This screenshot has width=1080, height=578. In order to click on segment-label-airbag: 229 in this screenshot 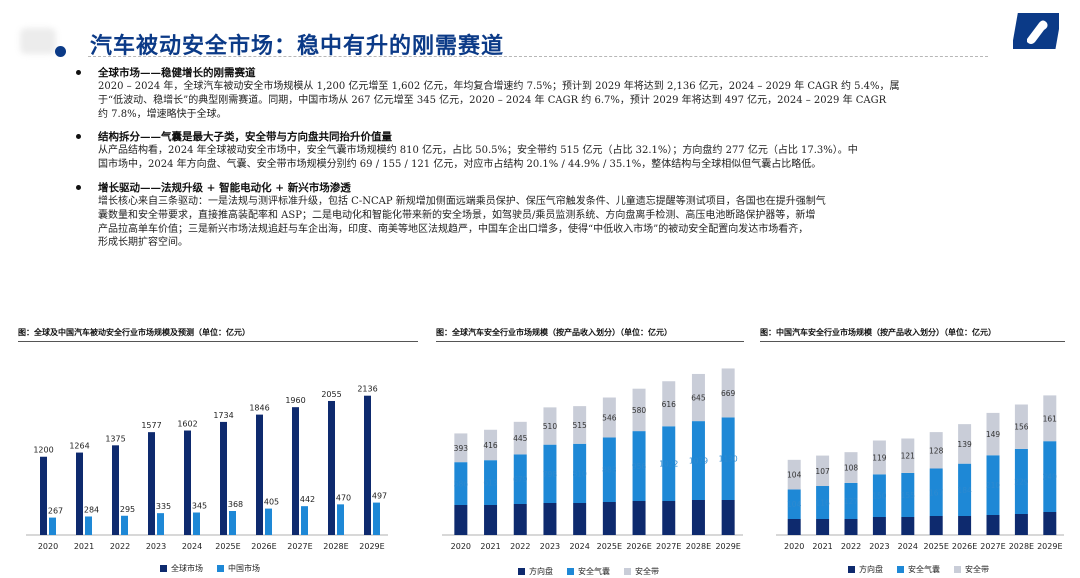, I will do `click(1021, 481)`.